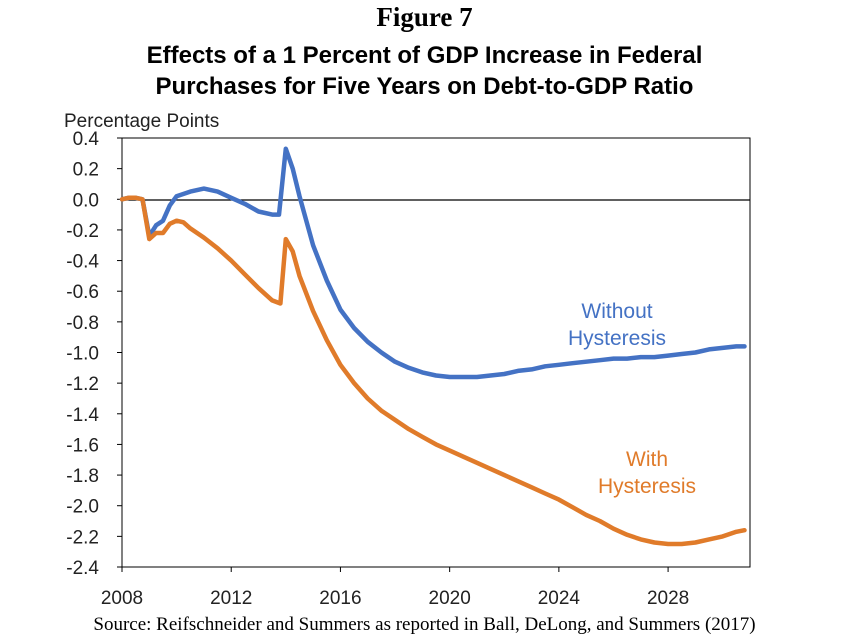  What do you see at coordinates (122, 598) in the screenshot?
I see `x-tick-label: 2008` at bounding box center [122, 598].